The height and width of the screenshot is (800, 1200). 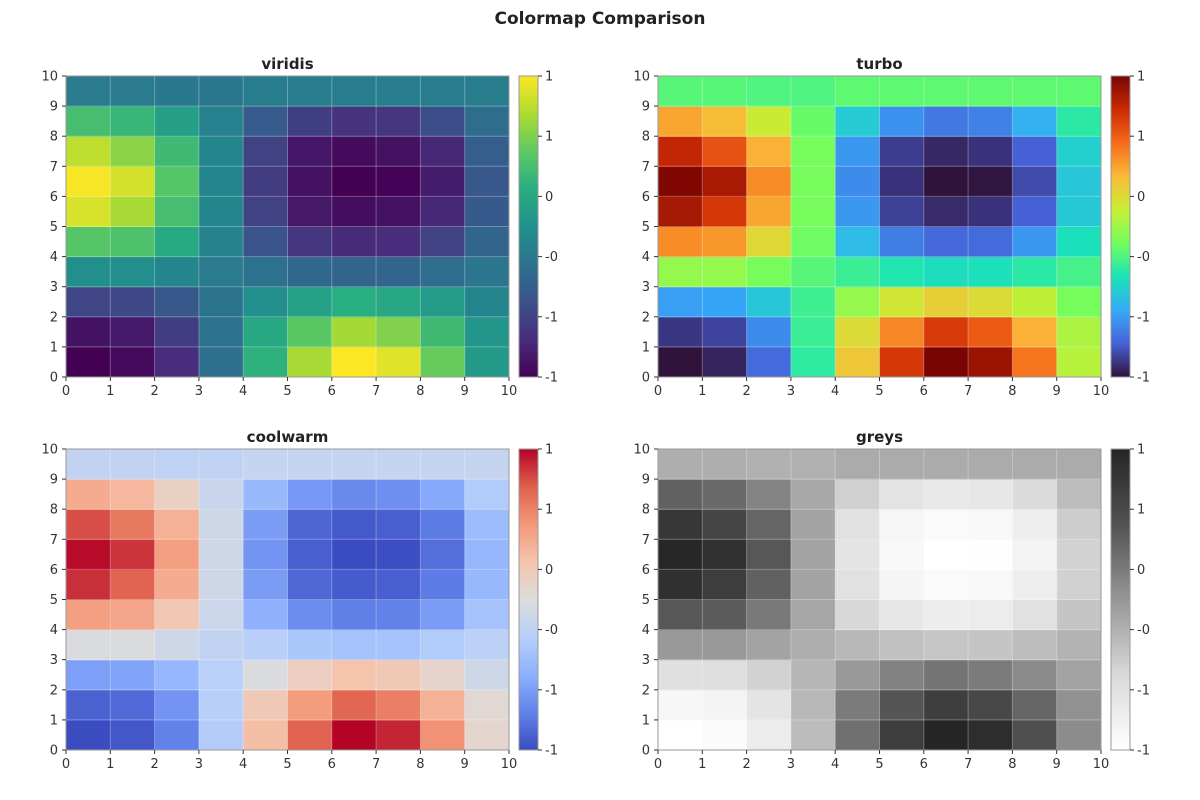 What do you see at coordinates (287, 64) in the screenshot?
I see `panel-title: viridis` at bounding box center [287, 64].